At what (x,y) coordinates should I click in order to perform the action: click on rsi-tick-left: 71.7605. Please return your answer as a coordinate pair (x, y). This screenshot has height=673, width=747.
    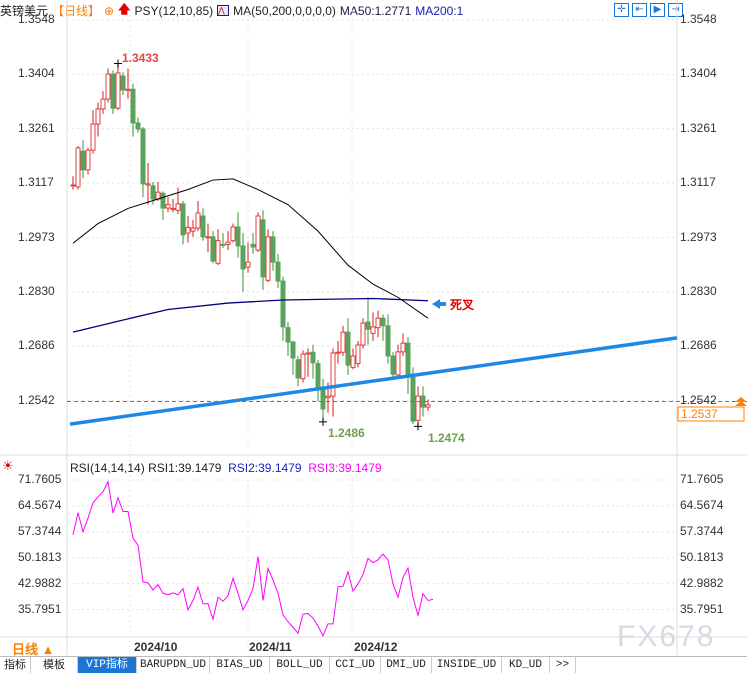
    Looking at the image, I should click on (40, 479).